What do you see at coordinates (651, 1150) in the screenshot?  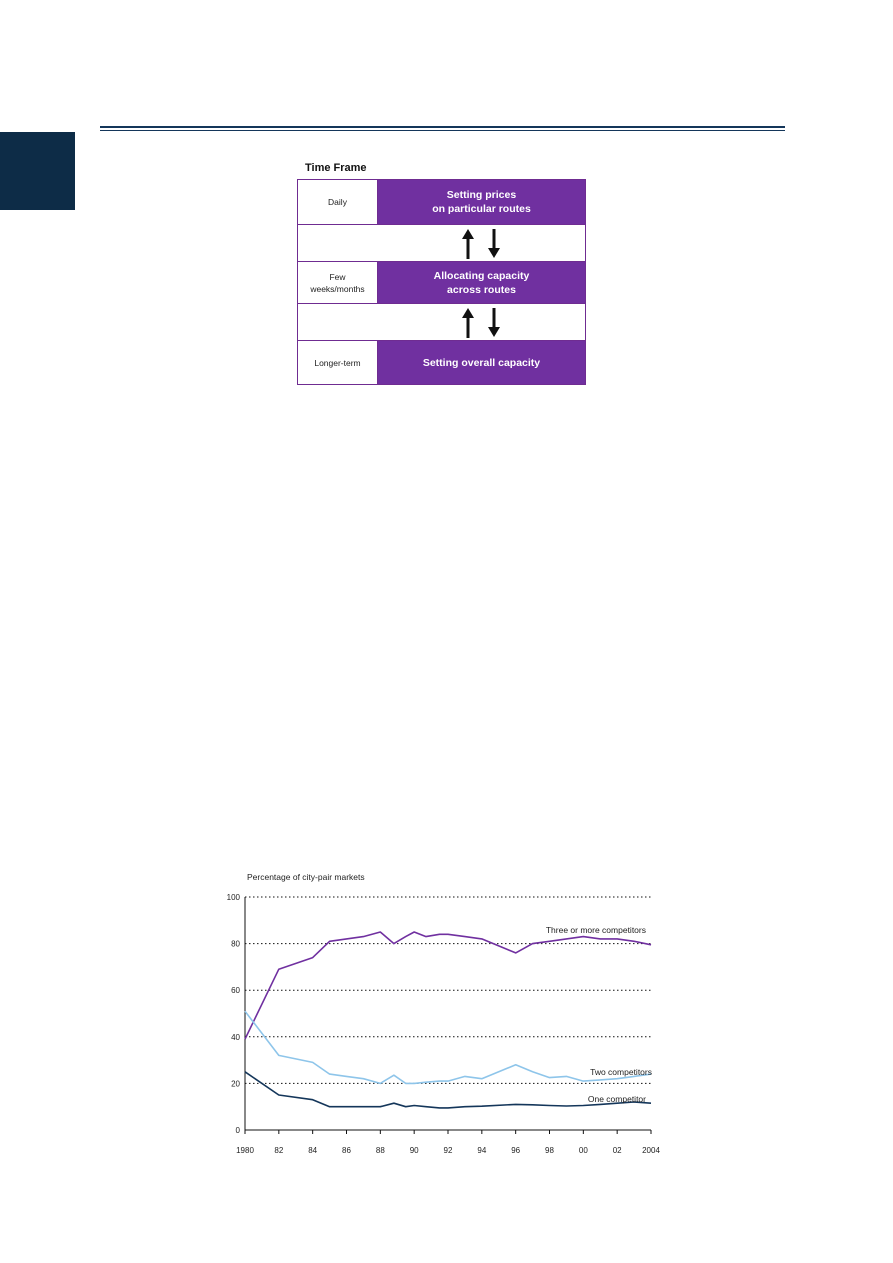 I see `x-tick-label: 2004` at bounding box center [651, 1150].